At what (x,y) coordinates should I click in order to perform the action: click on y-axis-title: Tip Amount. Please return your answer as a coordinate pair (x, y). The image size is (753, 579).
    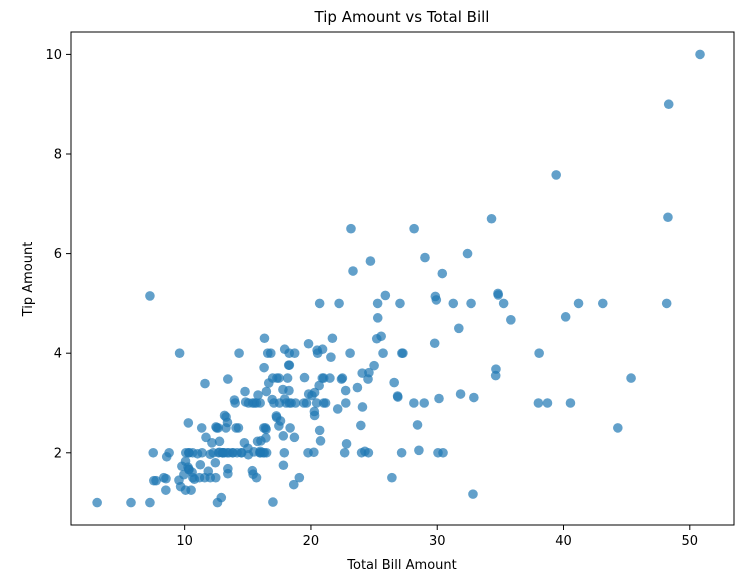
    Looking at the image, I should click on (28, 280).